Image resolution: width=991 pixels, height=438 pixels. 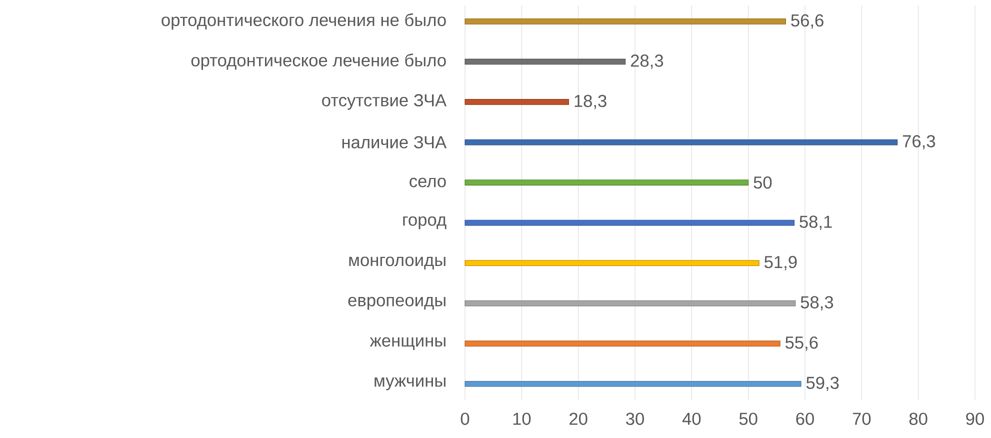 I want to click on data-label: 50, so click(x=763, y=182).